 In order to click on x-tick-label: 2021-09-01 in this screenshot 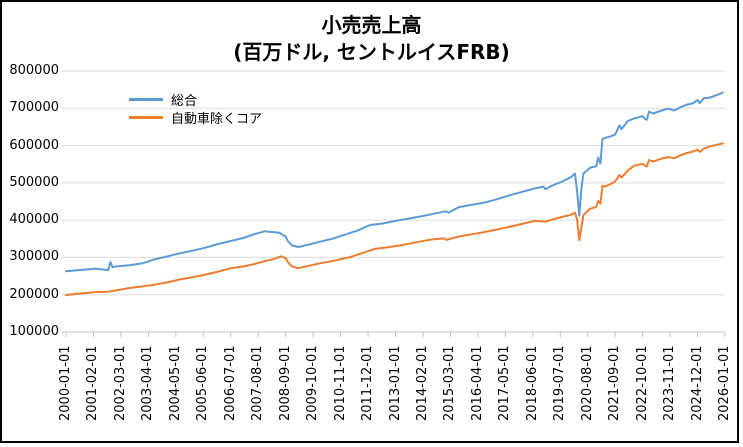, I will do `click(615, 383)`.